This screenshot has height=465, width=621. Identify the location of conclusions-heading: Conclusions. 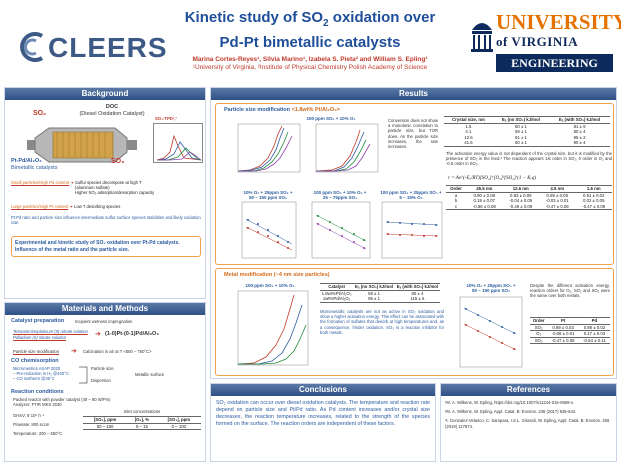
(323, 390).